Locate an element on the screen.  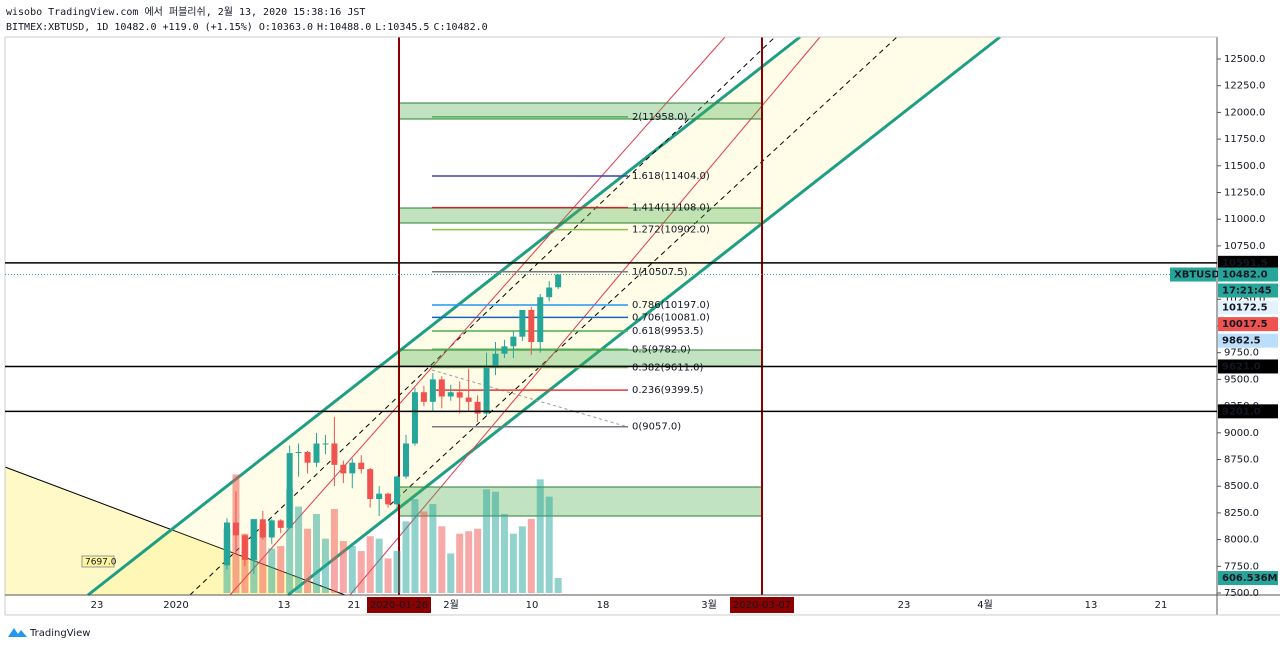
fib-label: 0.786(10197.0) is located at coordinates (671, 305).